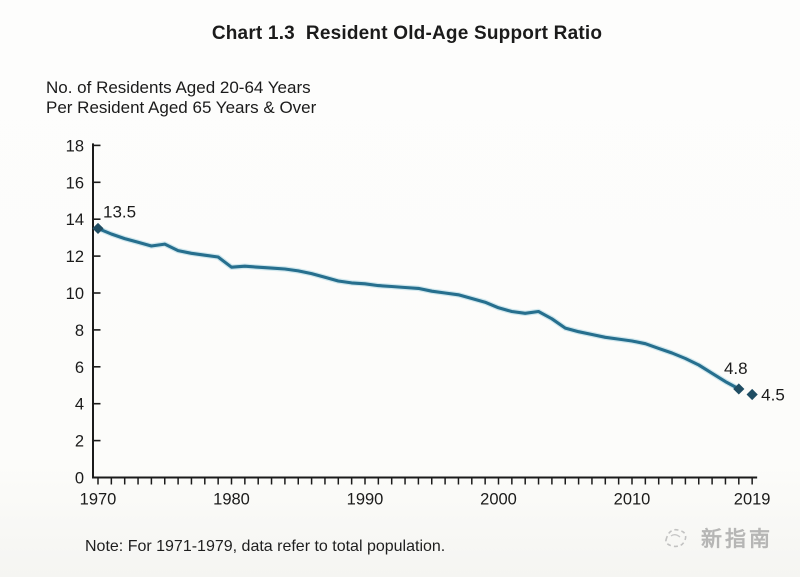  What do you see at coordinates (79, 405) in the screenshot?
I see `y-tick-label: 4` at bounding box center [79, 405].